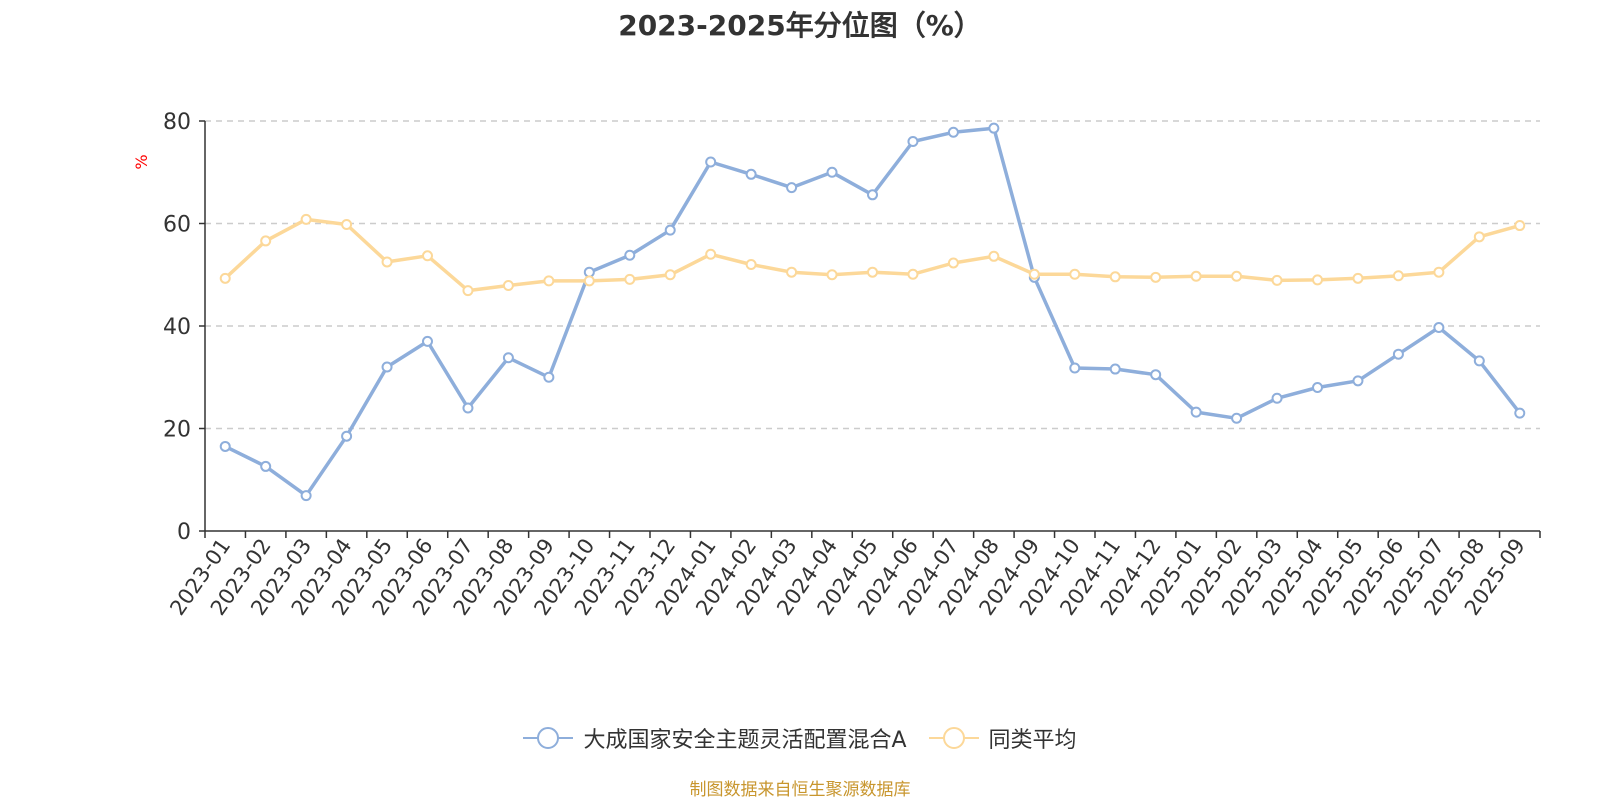 The image size is (1600, 800). What do you see at coordinates (800, 790) in the screenshot?
I see `source-note: 制图数据来自恒生聚源数据库` at bounding box center [800, 790].